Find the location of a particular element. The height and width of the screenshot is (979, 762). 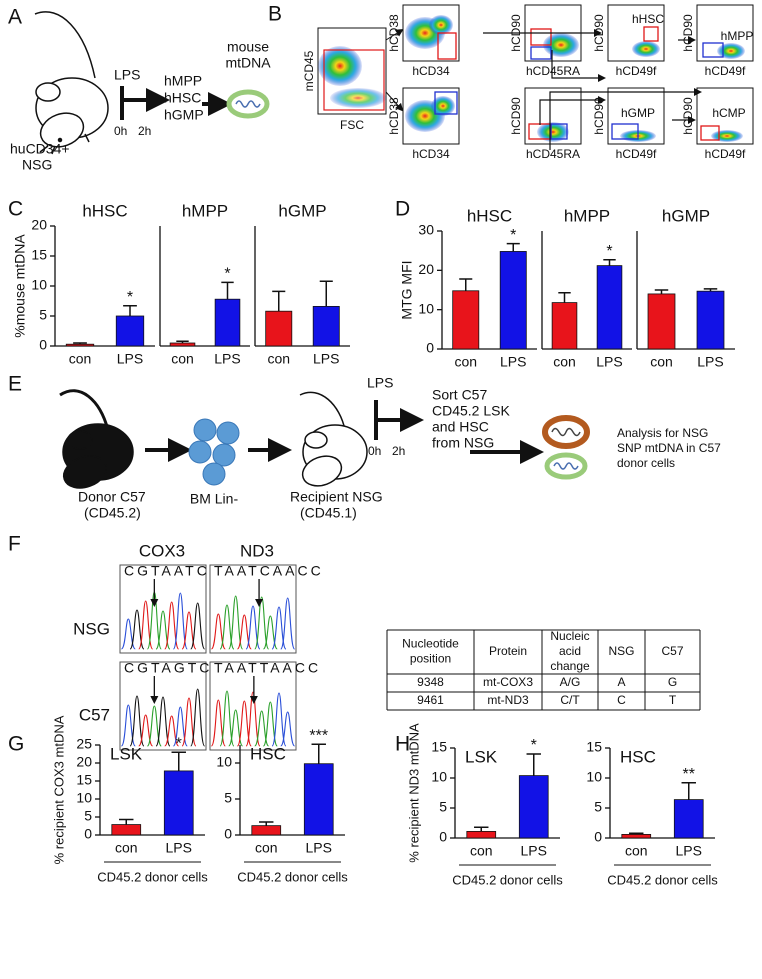

table-cell: C/T is located at coordinates (570, 700).